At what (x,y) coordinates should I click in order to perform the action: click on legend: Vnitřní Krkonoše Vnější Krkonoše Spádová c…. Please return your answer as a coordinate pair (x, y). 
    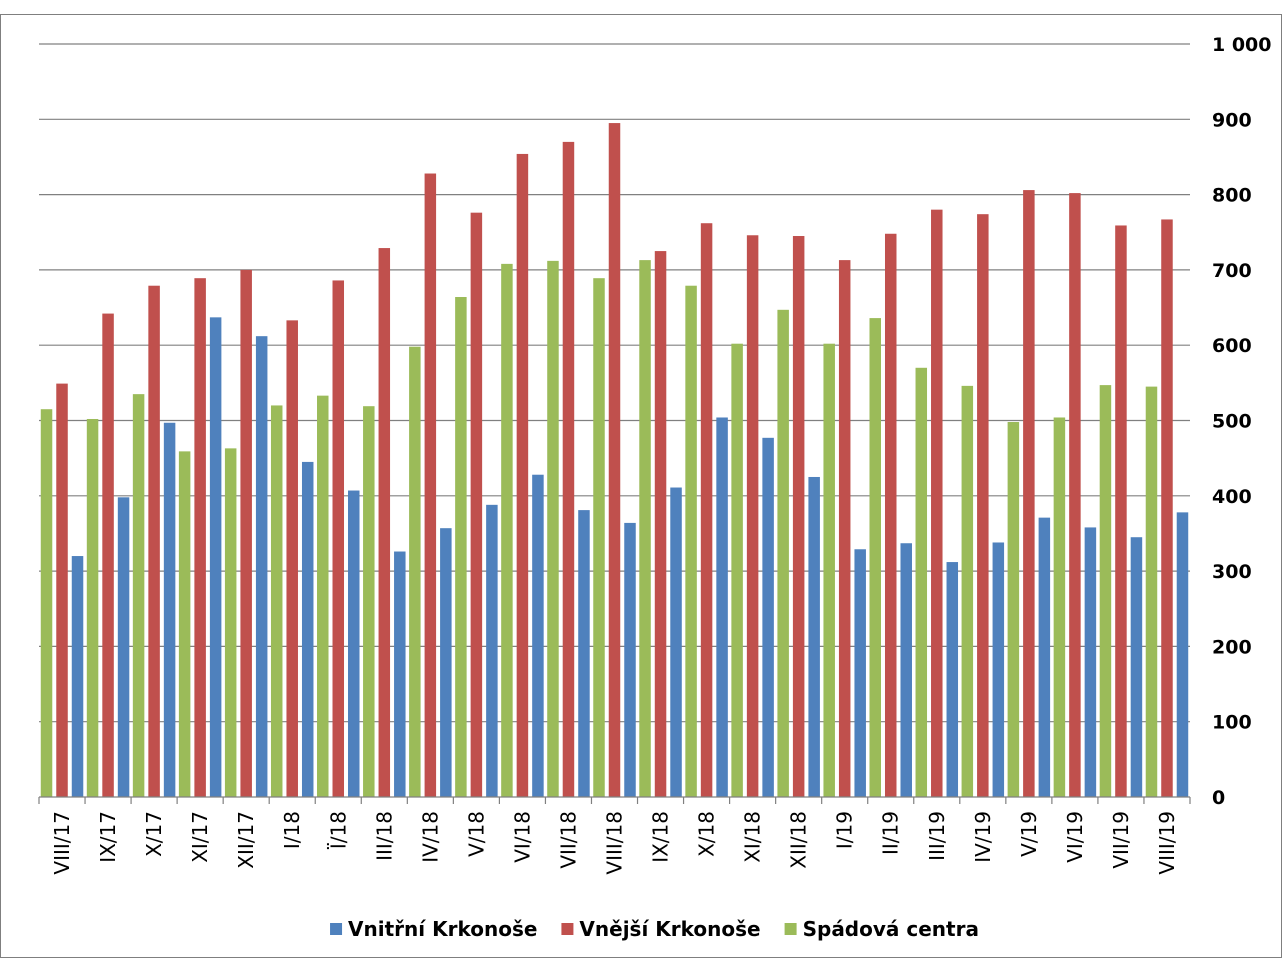
    Looking at the image, I should click on (654, 929).